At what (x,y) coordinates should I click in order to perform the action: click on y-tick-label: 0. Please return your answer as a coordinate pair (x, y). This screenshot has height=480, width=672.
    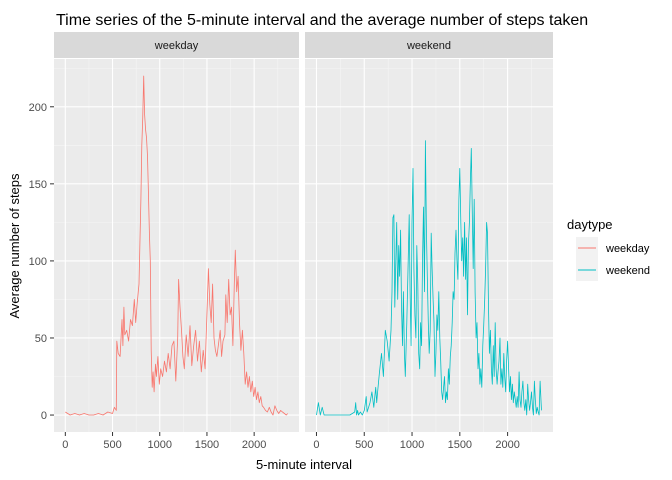
    Looking at the image, I should click on (44, 416).